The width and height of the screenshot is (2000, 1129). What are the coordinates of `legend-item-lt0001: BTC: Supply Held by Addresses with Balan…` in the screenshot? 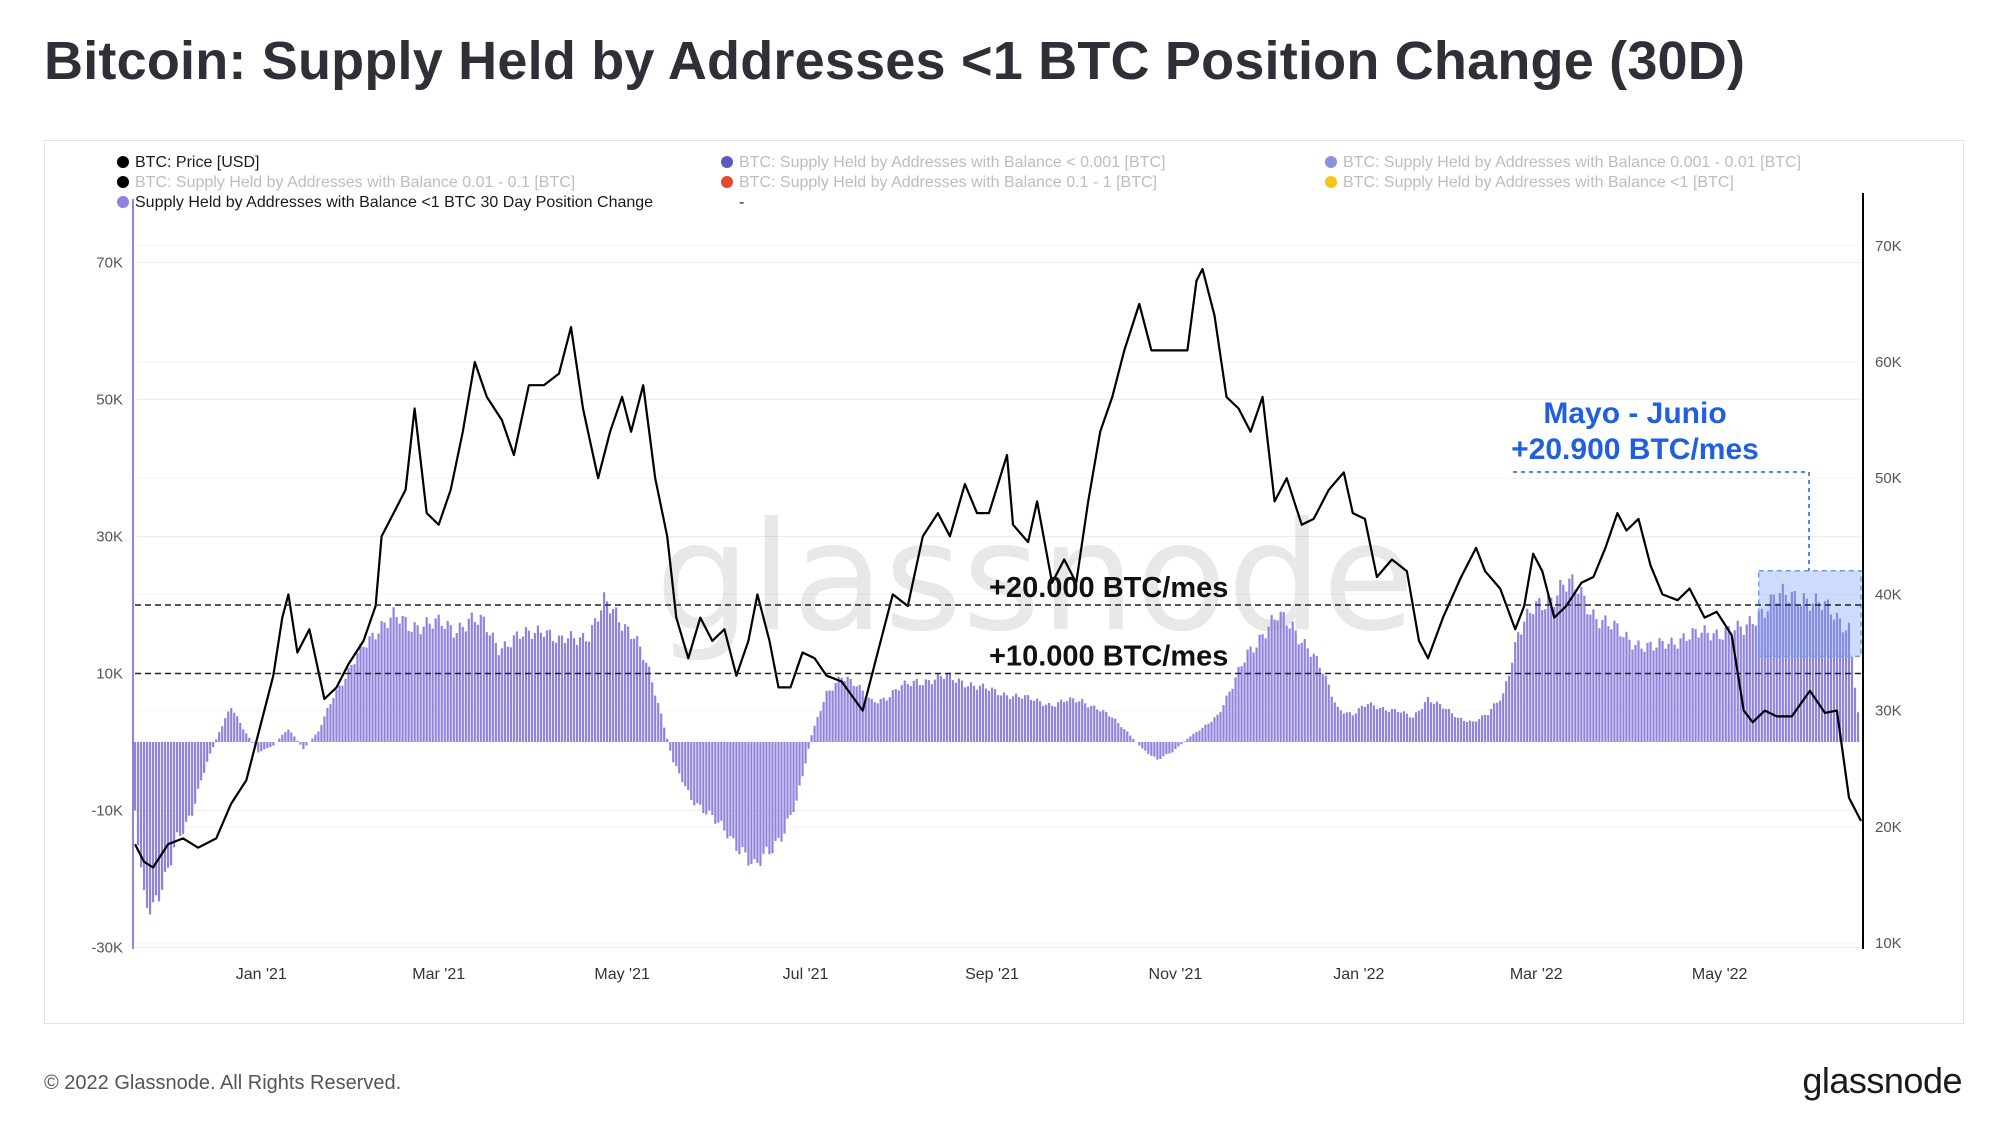 It's located at (943, 163).